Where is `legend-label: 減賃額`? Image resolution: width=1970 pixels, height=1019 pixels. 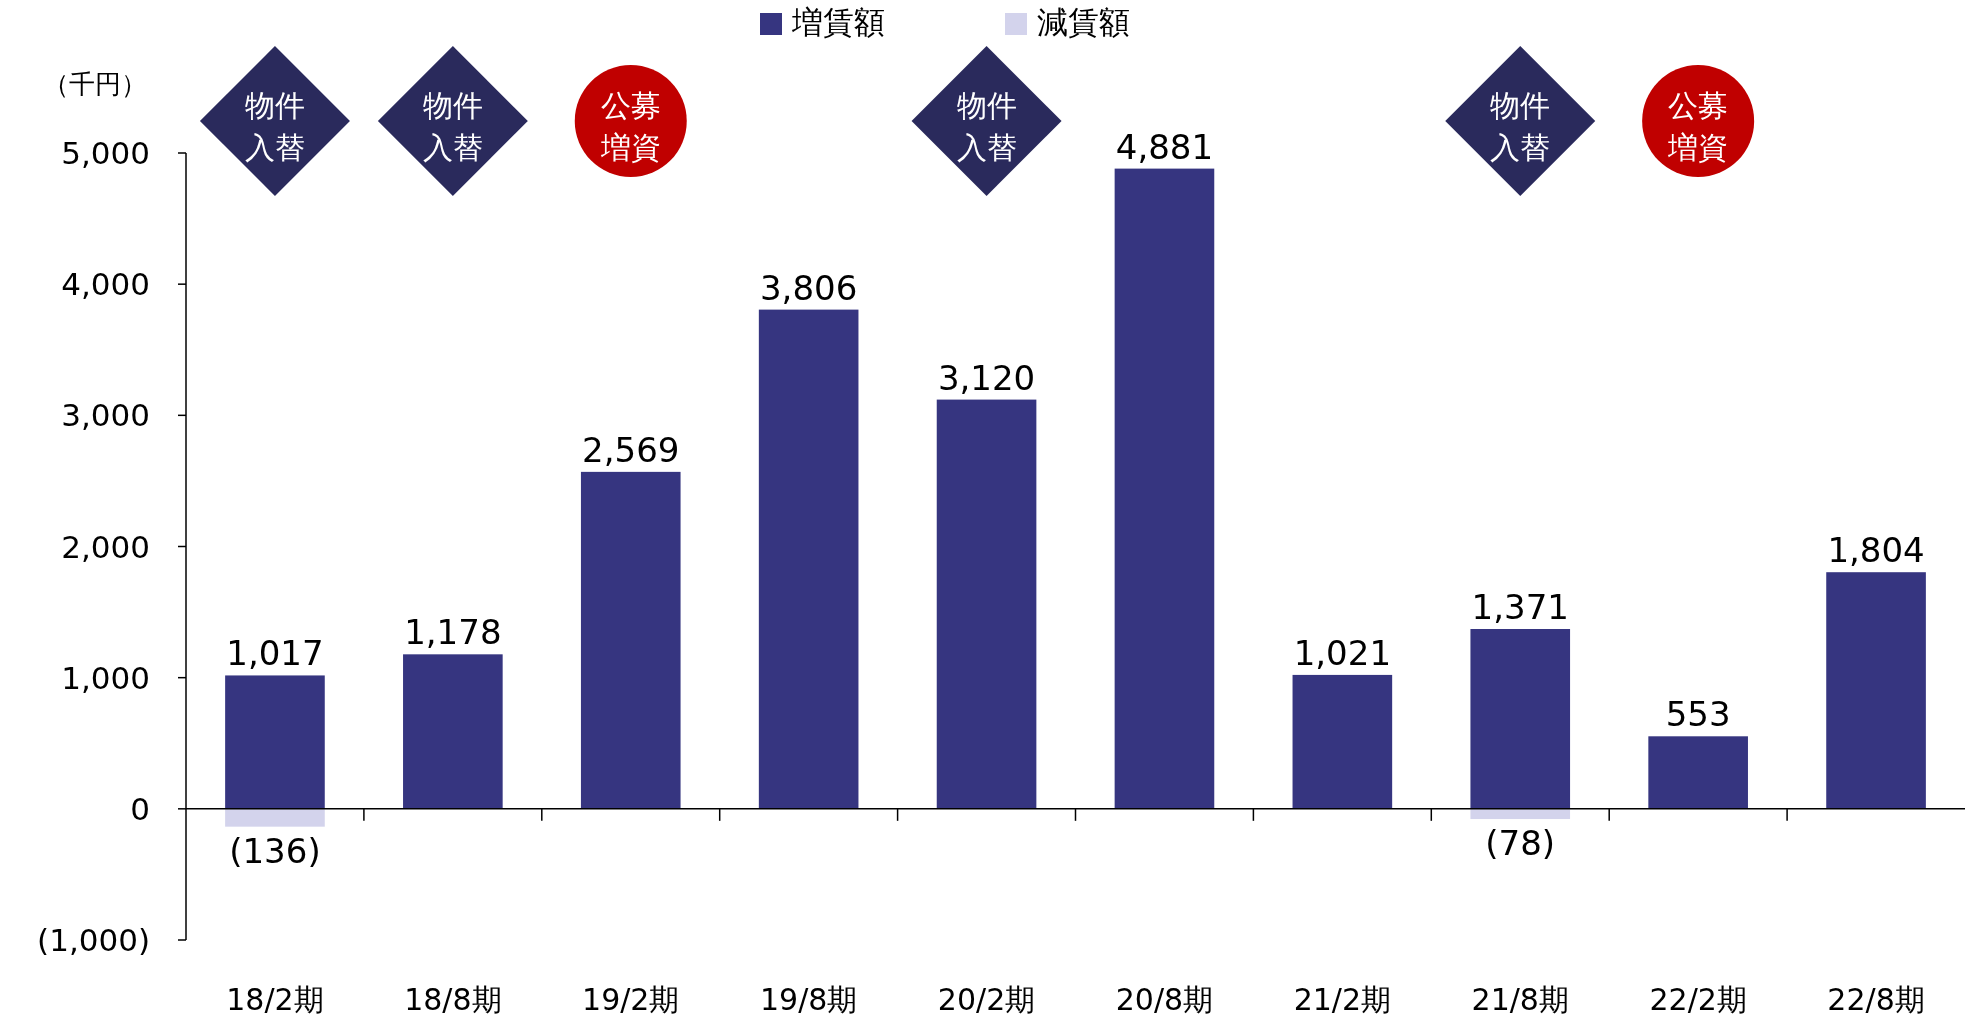
legend-label: 減賃額 is located at coordinates (1083, 22).